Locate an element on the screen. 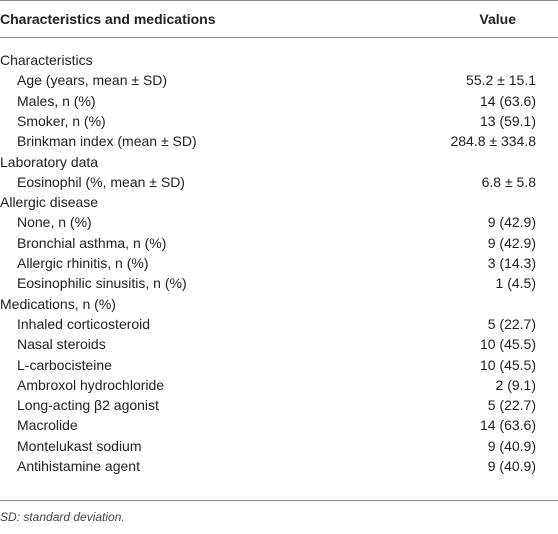 The image size is (558, 534). section-title: Laboratory data is located at coordinates (49, 161).